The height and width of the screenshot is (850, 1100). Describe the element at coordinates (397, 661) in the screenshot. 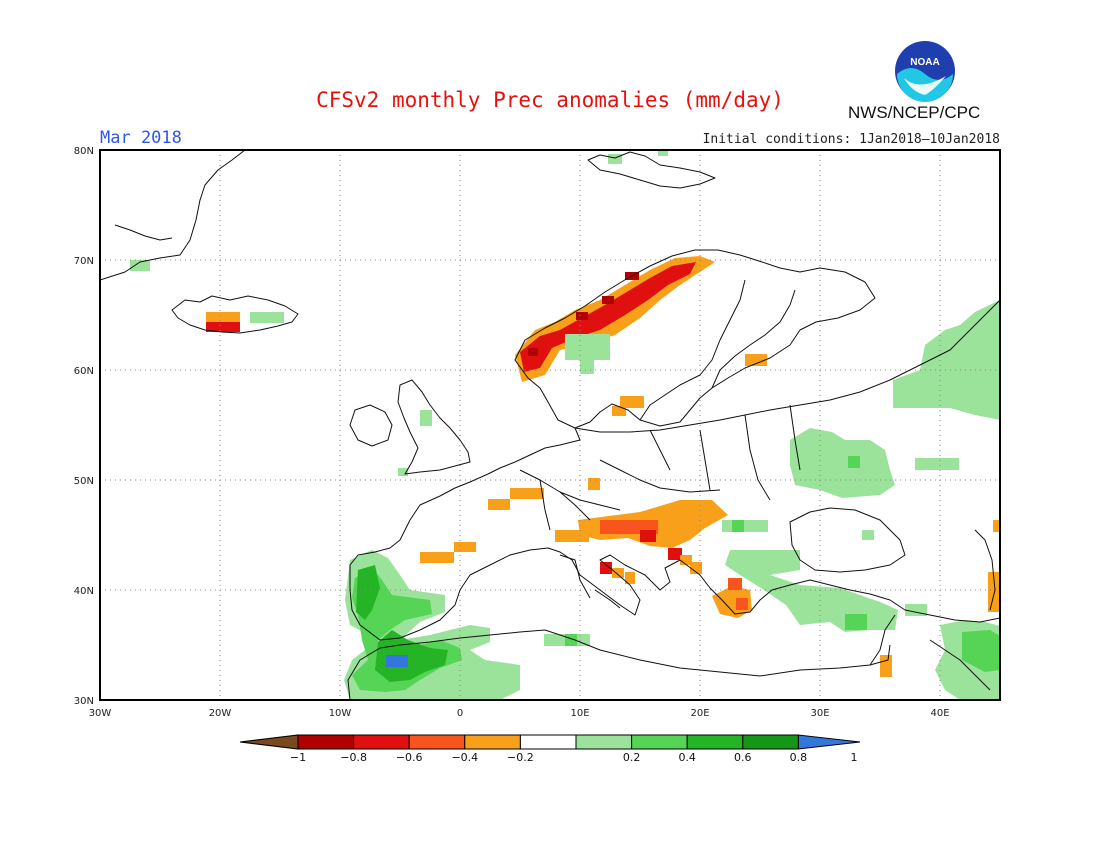

I see `positive-anomaly-morocco-peak` at that location.